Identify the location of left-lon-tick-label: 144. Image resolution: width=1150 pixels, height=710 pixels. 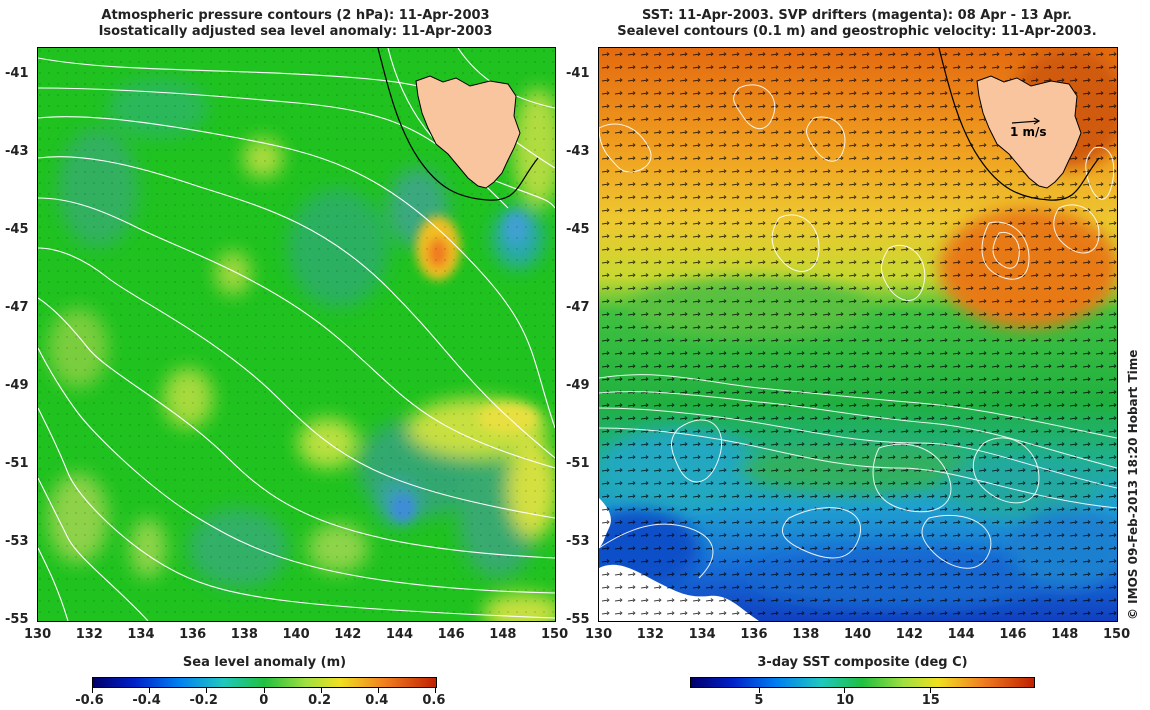
(399, 634).